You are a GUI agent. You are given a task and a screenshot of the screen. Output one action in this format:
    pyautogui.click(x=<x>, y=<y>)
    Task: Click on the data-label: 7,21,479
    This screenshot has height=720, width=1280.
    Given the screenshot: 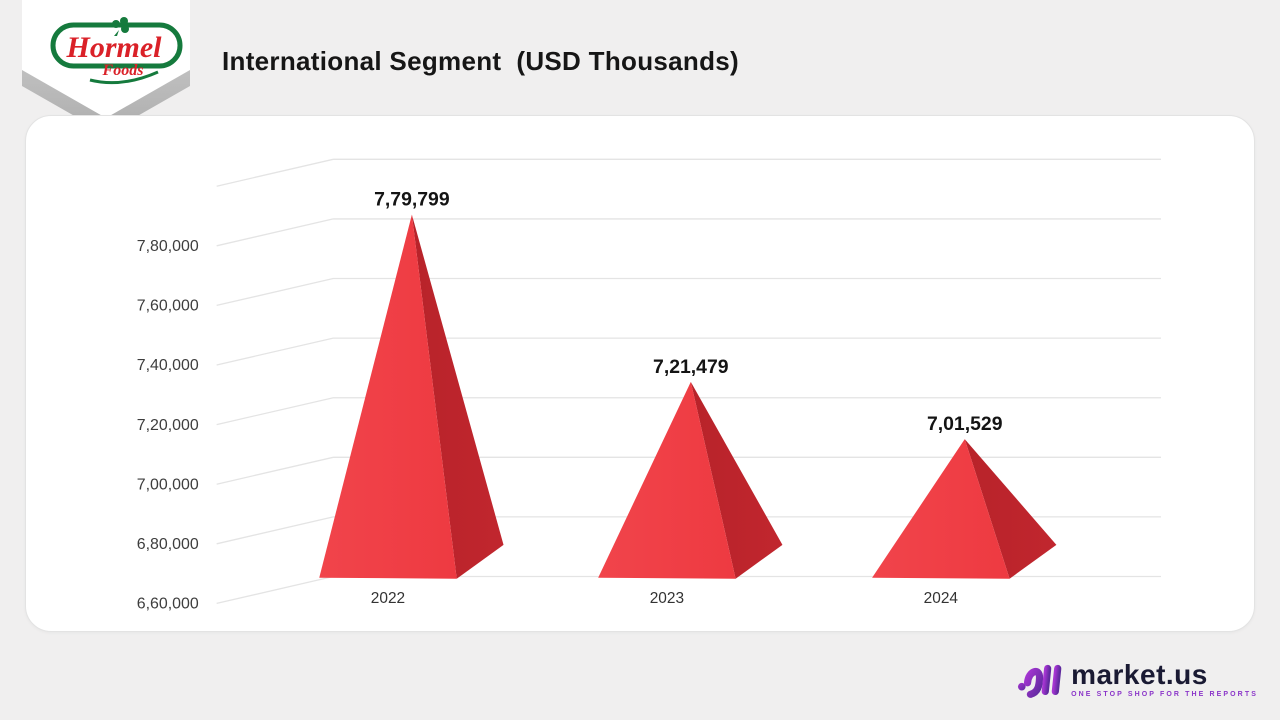 What is the action you would take?
    pyautogui.click(x=691, y=367)
    